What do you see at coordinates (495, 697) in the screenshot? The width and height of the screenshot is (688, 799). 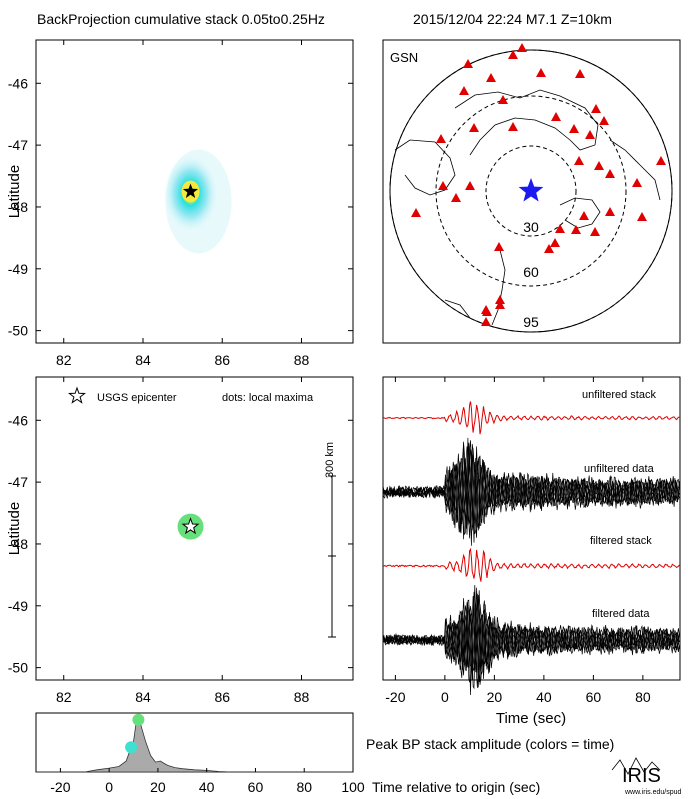 I see `seis-xtick-label: 20` at bounding box center [495, 697].